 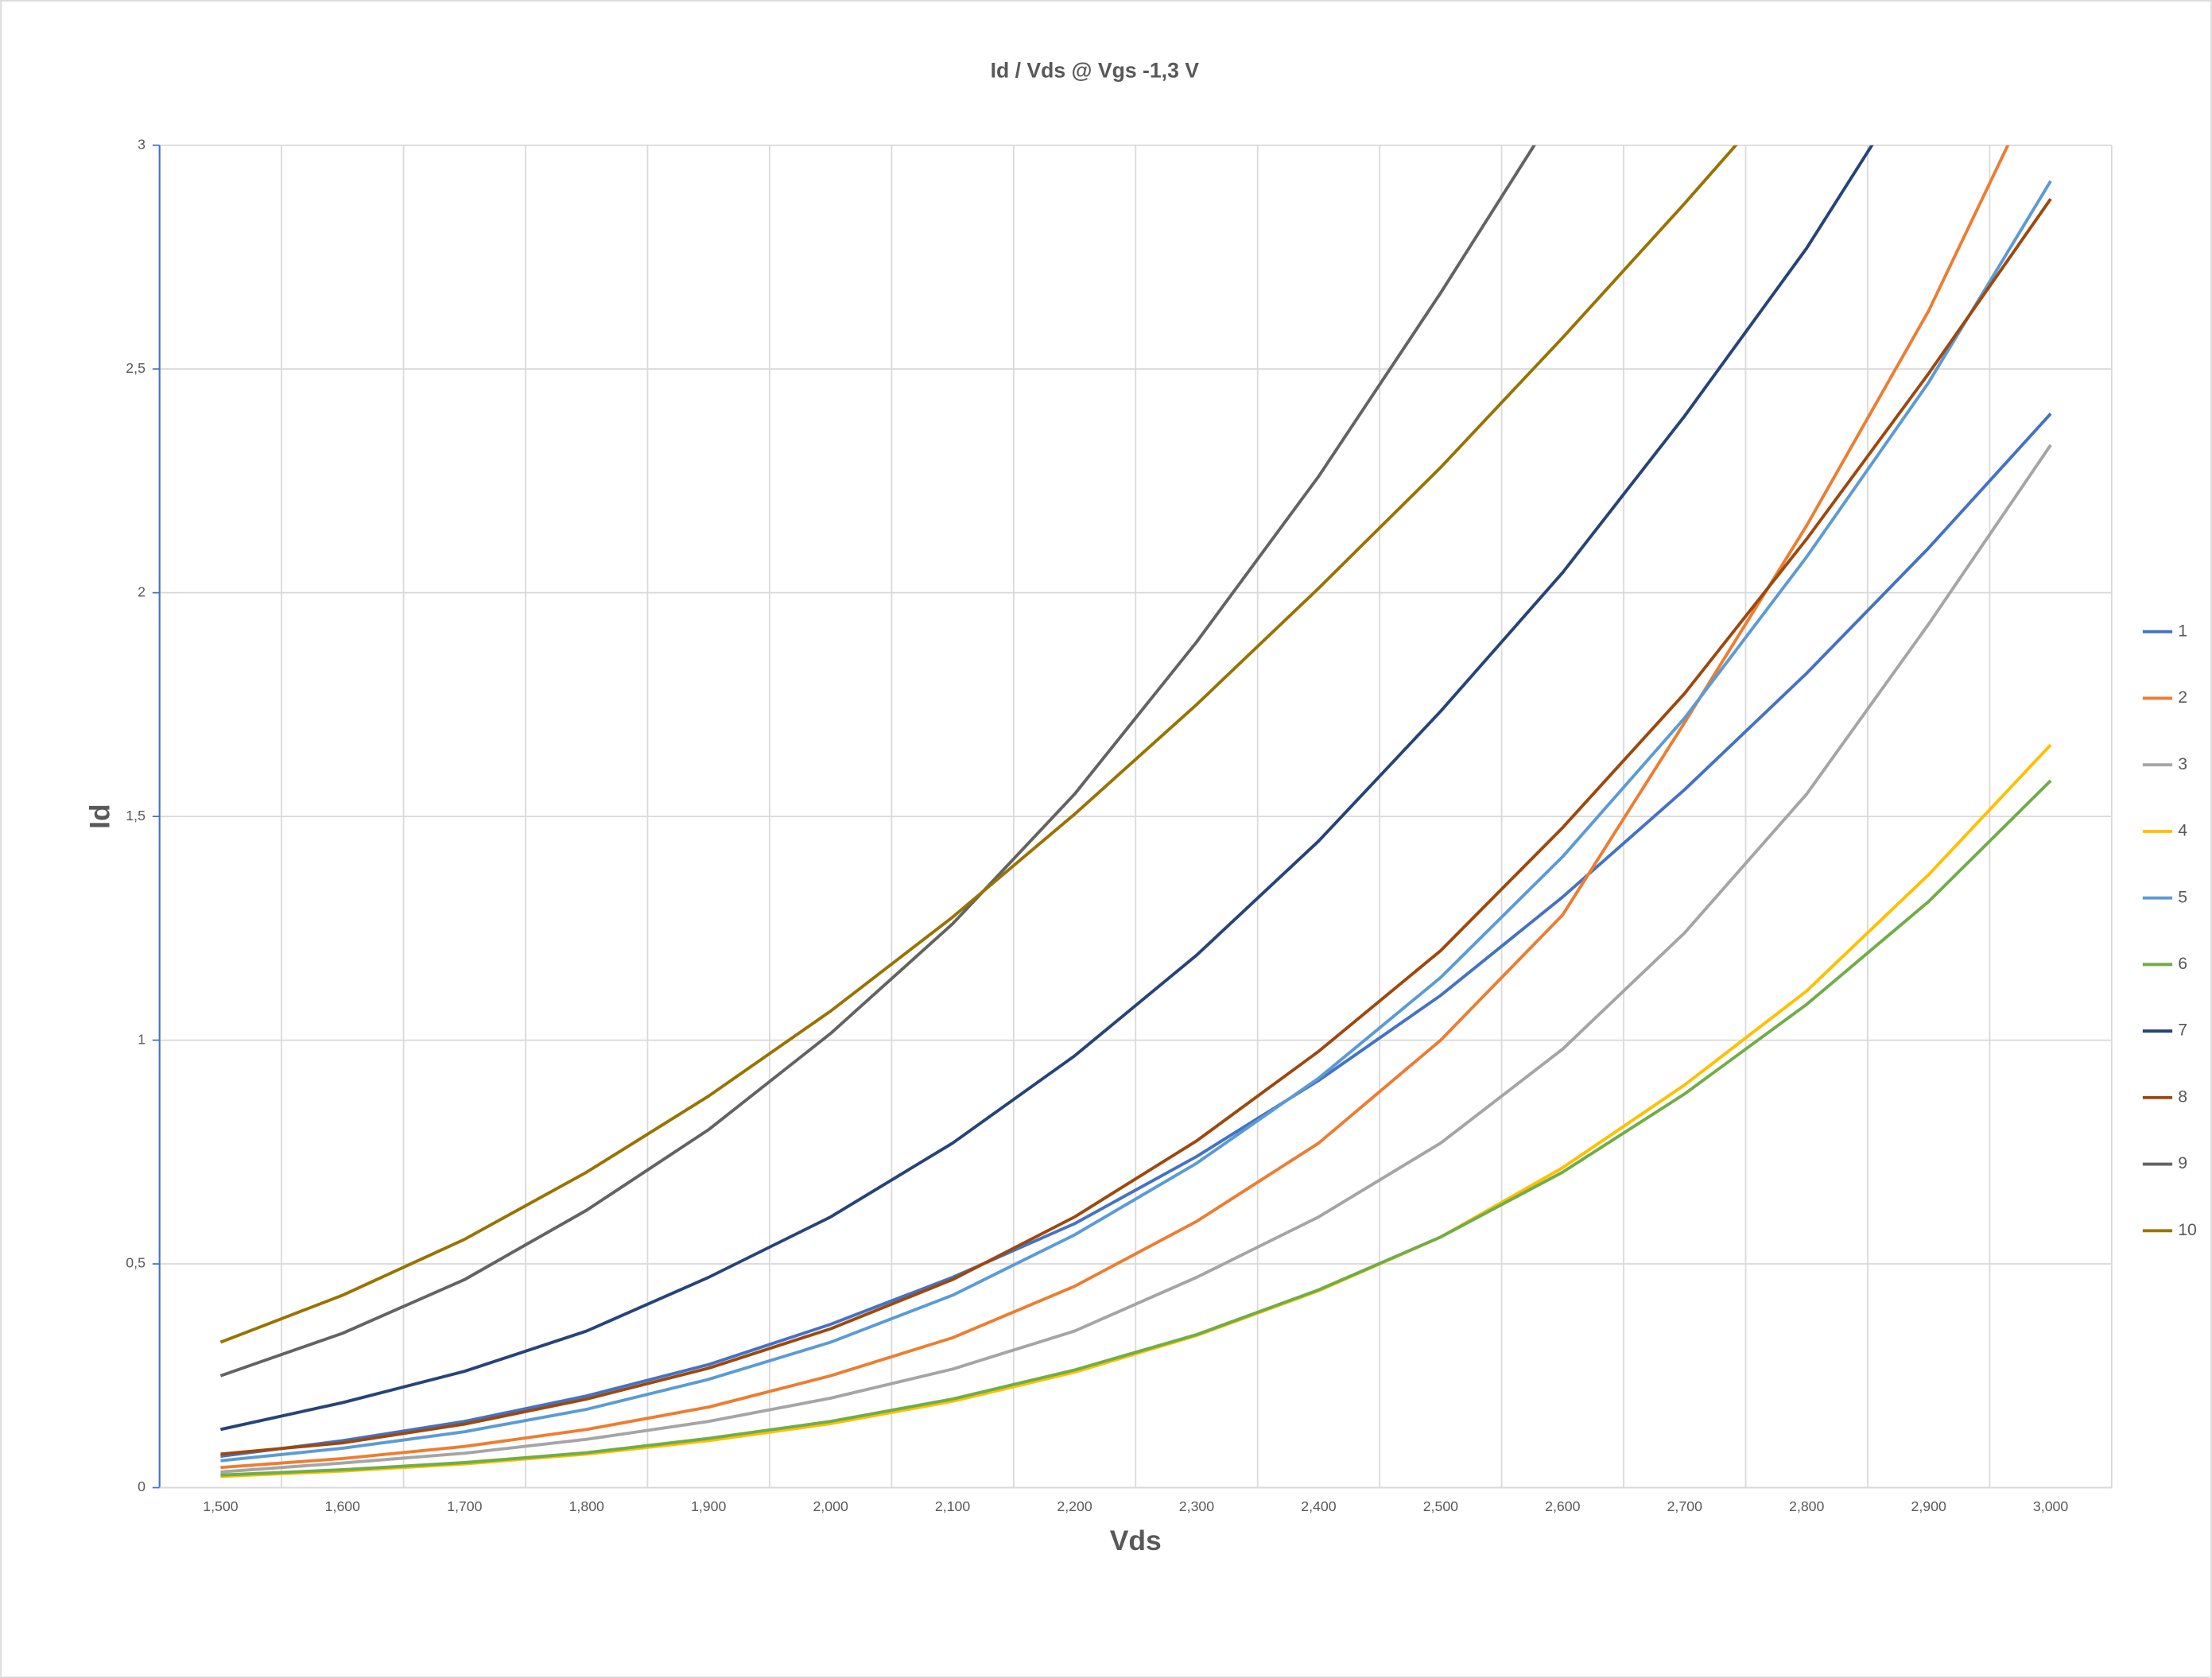 I want to click on legend-label: 5, so click(x=2182, y=897).